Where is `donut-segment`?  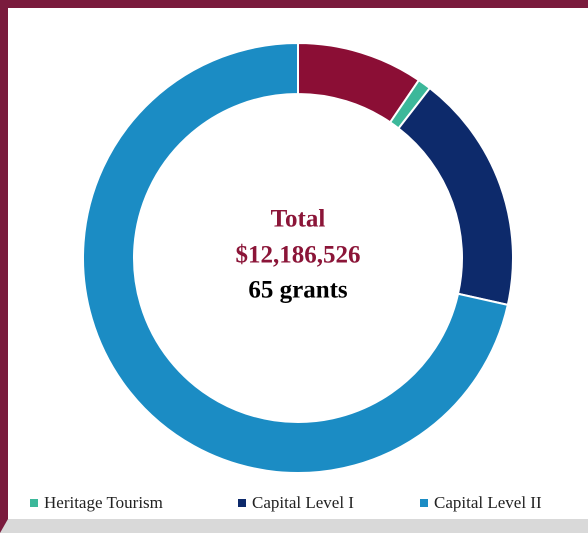
donut-segment is located at coordinates (455, 196).